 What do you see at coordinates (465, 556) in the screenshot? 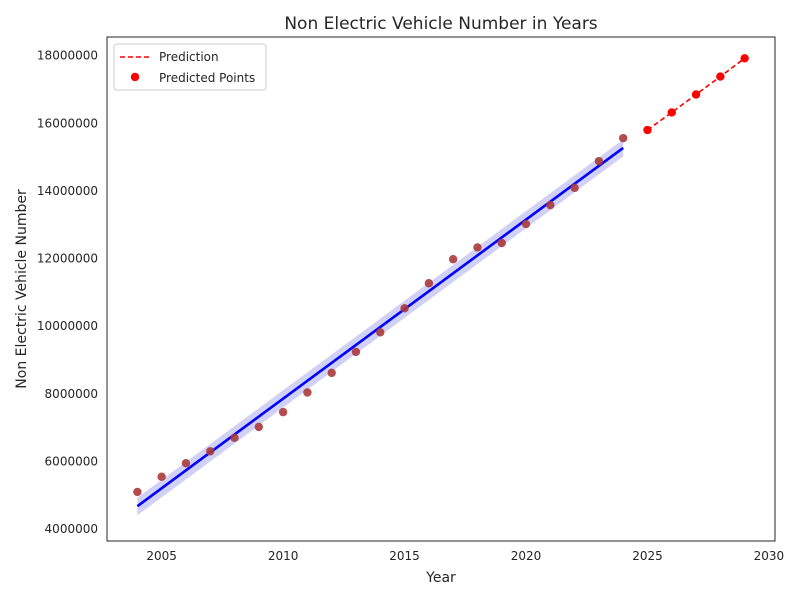
I see `x-tick-labels: 2005 2010 2015 2020 2025 2030` at bounding box center [465, 556].